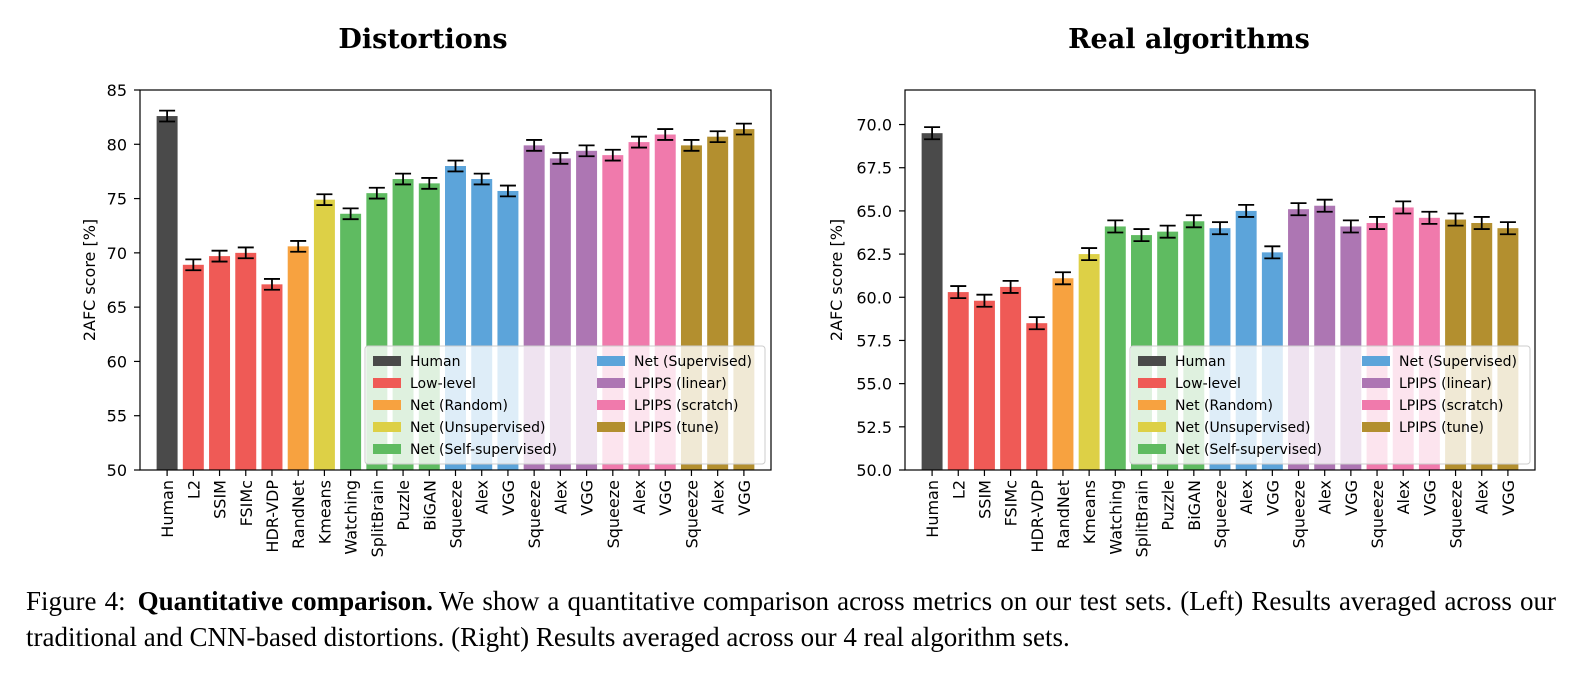 This screenshot has width=1581, height=685. Describe the element at coordinates (836, 280) in the screenshot. I see `y-axis-label: 2AFC score [%]` at that location.